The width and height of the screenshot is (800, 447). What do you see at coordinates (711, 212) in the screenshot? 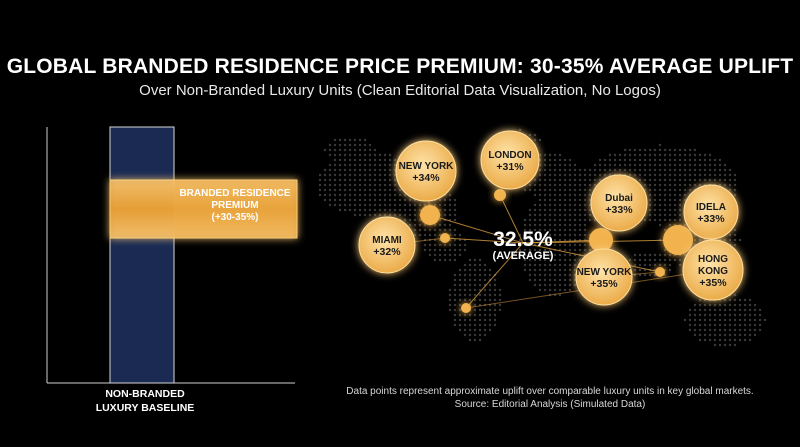
I see `city-bubble` at bounding box center [711, 212].